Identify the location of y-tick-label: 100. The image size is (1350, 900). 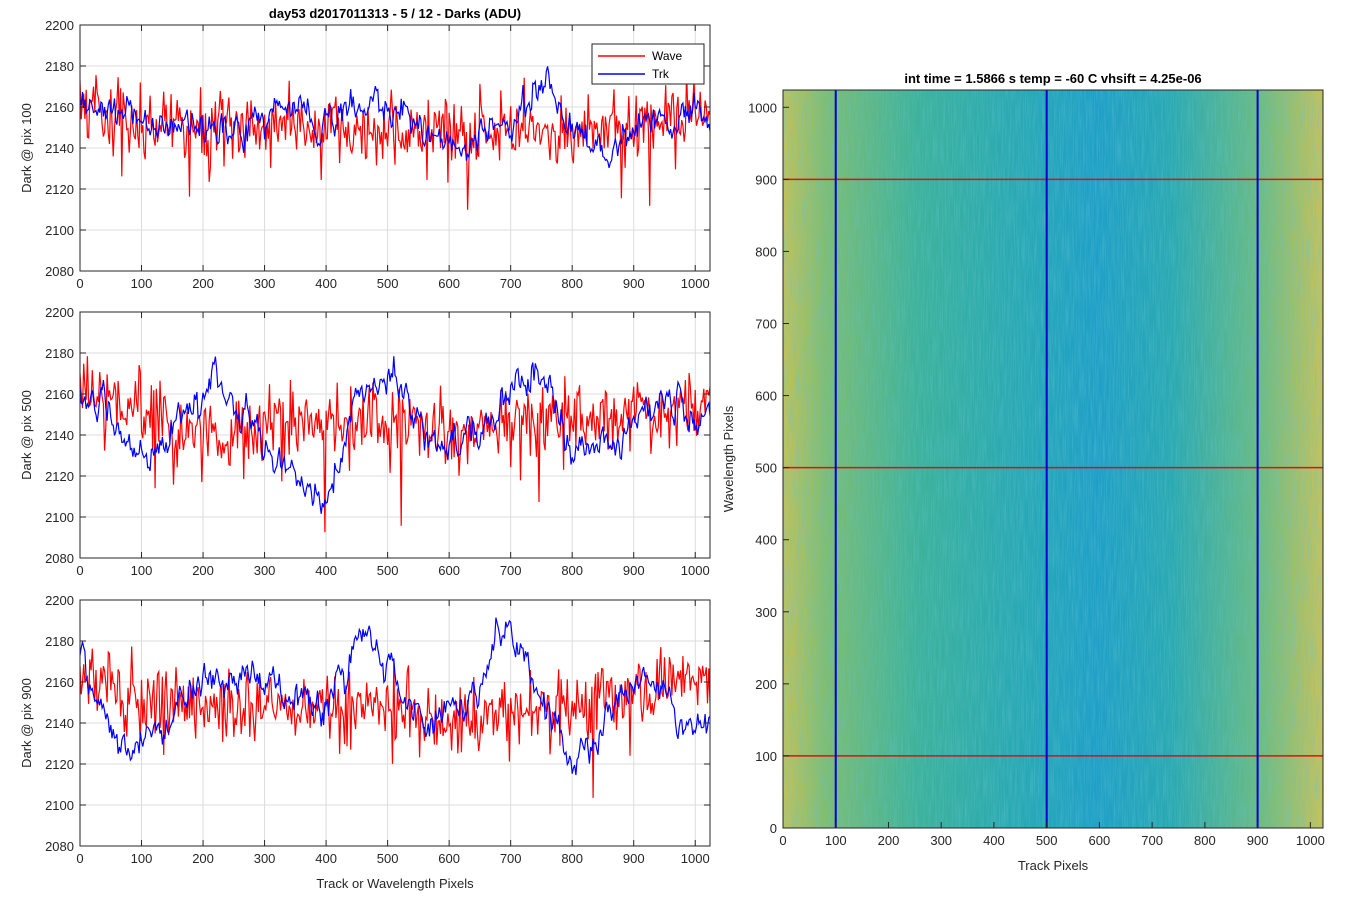
(766, 756).